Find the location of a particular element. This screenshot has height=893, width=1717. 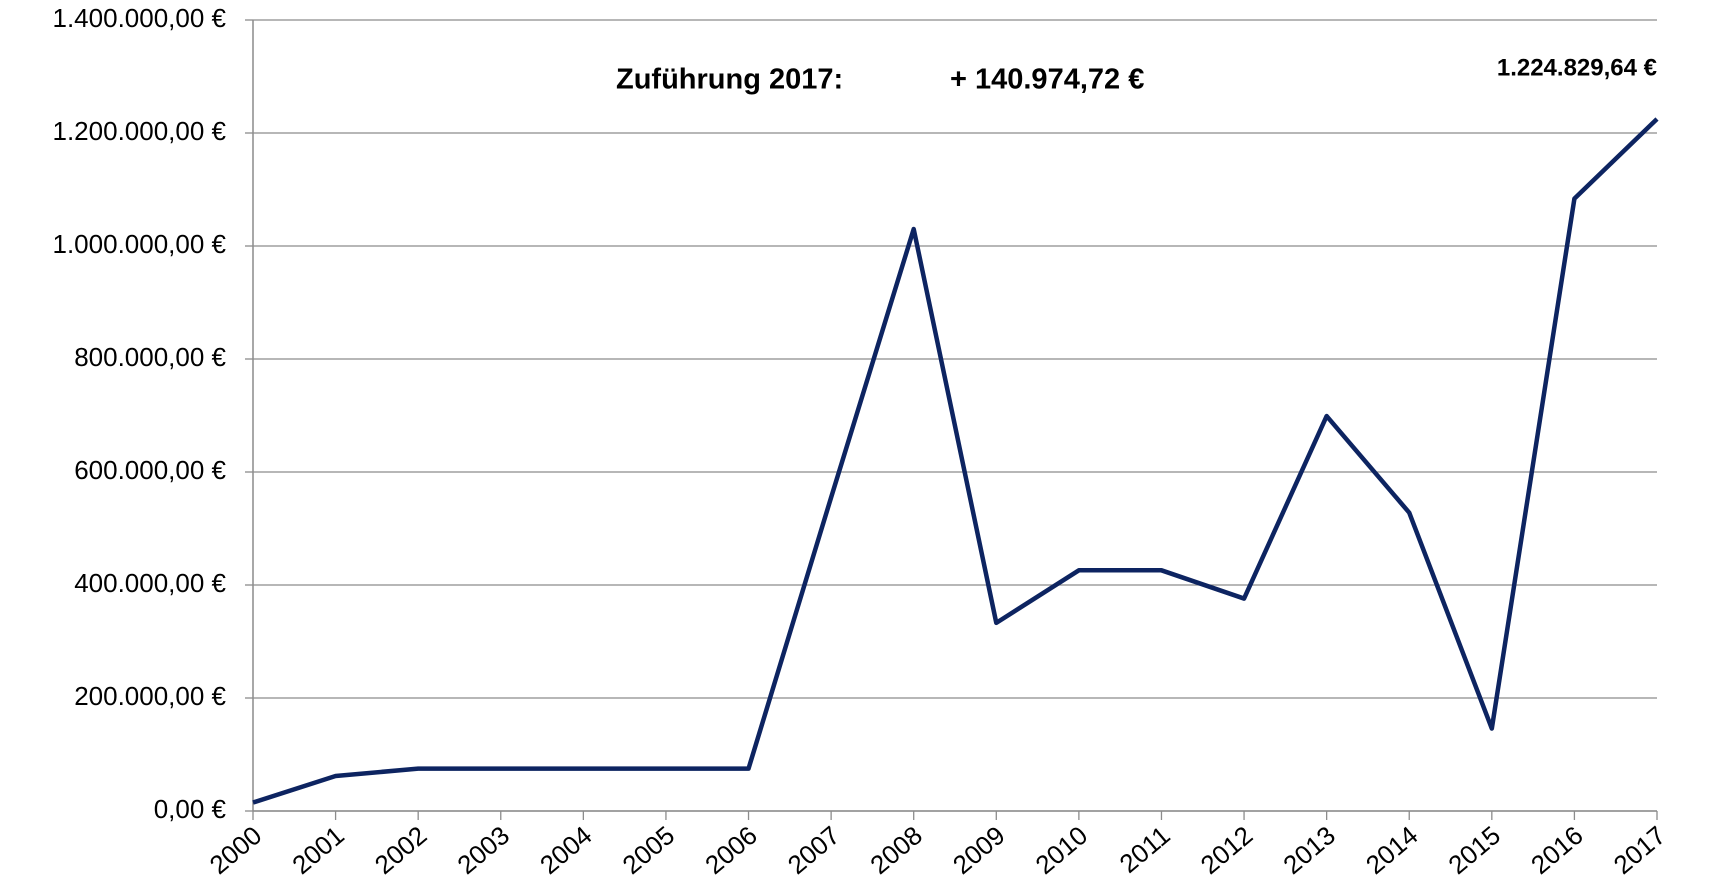

y-tick-label: 0,00 € is located at coordinates (190, 809).